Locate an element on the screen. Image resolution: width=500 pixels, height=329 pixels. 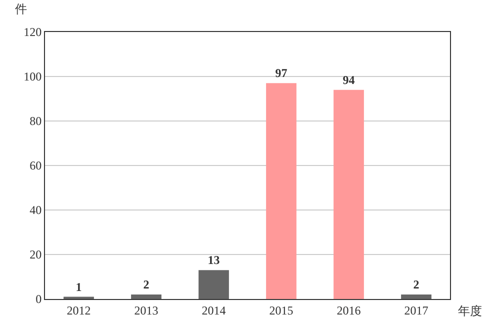
x-tick-label: 2014 is located at coordinates (214, 310).